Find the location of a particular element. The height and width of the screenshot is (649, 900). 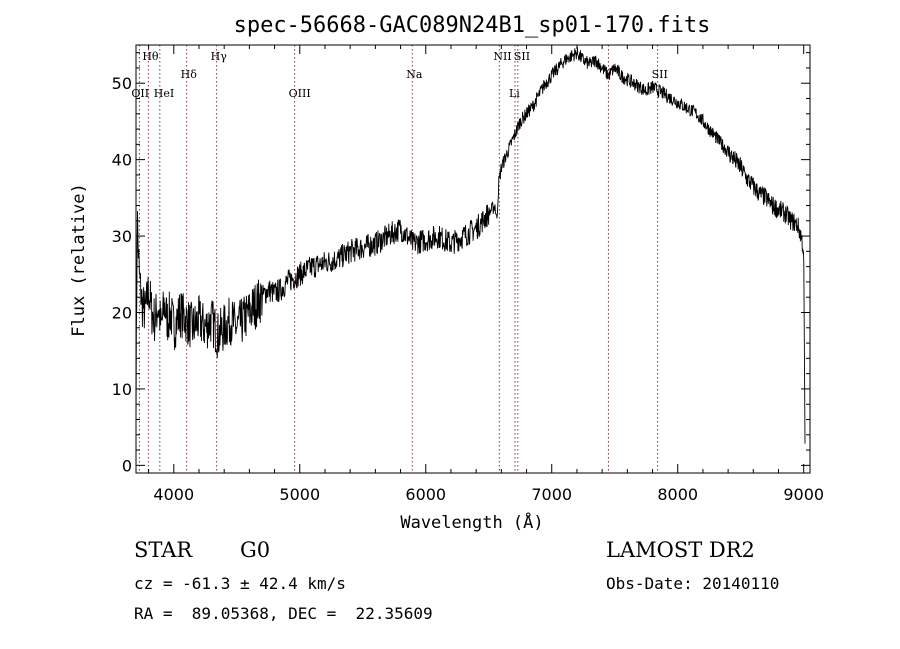

x-tick-label-2: 6000 is located at coordinates (425, 494).